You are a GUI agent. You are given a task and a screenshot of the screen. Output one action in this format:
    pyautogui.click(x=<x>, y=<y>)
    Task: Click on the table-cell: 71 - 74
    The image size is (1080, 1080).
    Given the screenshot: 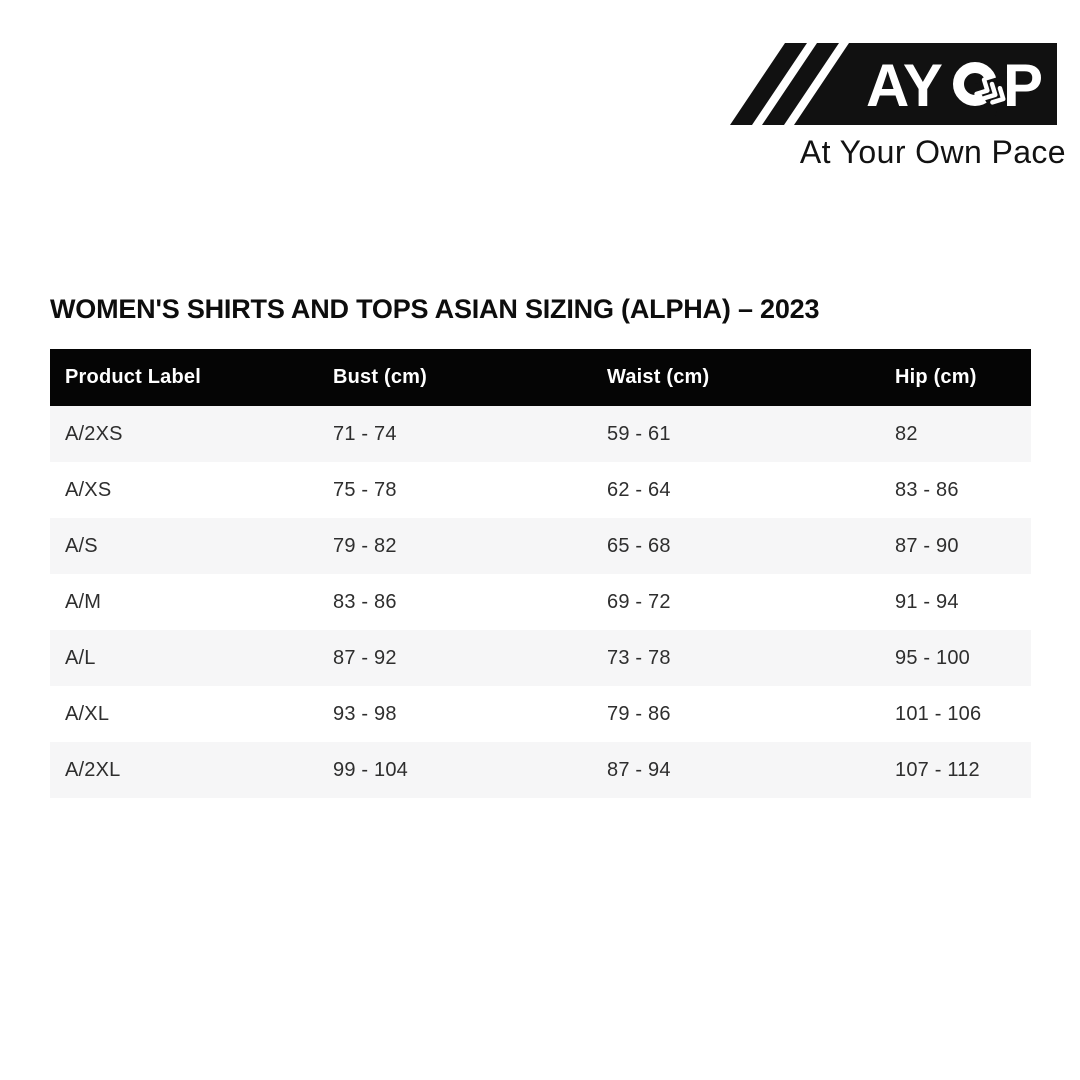 What is the action you would take?
    pyautogui.click(x=455, y=434)
    